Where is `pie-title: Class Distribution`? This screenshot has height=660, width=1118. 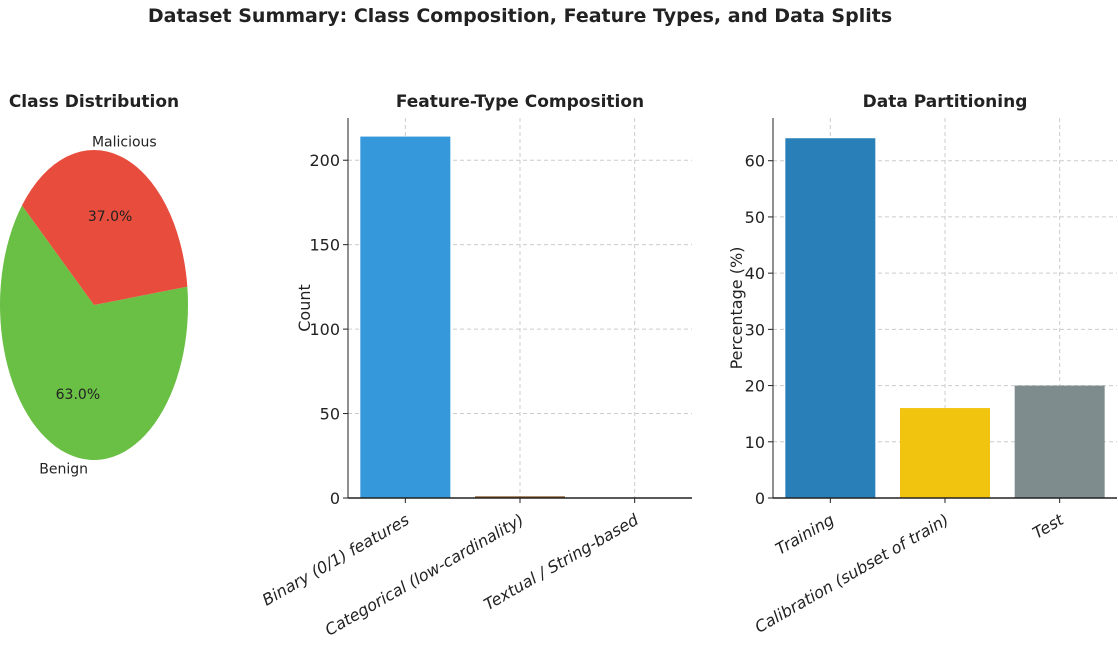
pie-title: Class Distribution is located at coordinates (94, 102).